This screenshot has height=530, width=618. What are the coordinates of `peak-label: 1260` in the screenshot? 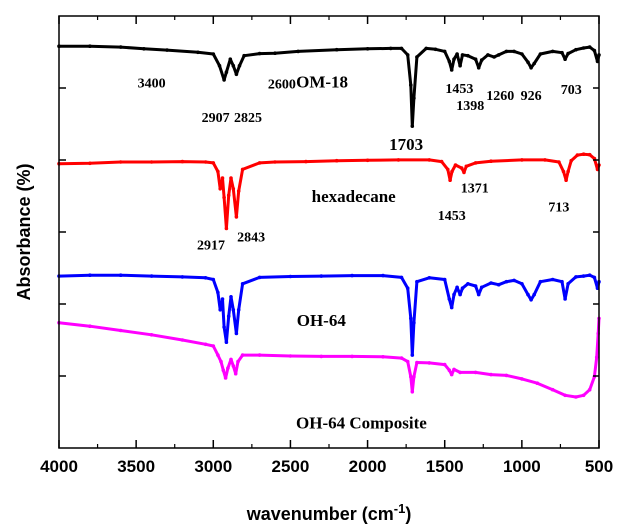 It's located at (500, 96).